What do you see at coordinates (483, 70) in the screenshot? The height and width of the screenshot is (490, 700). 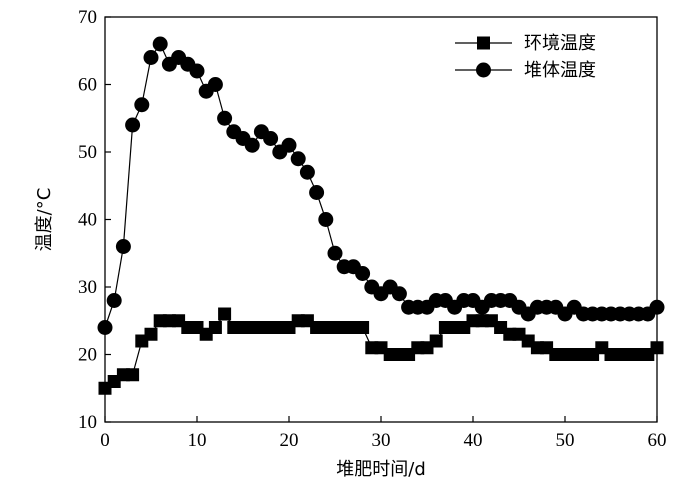 I see `legend-marker-circle` at bounding box center [483, 70].